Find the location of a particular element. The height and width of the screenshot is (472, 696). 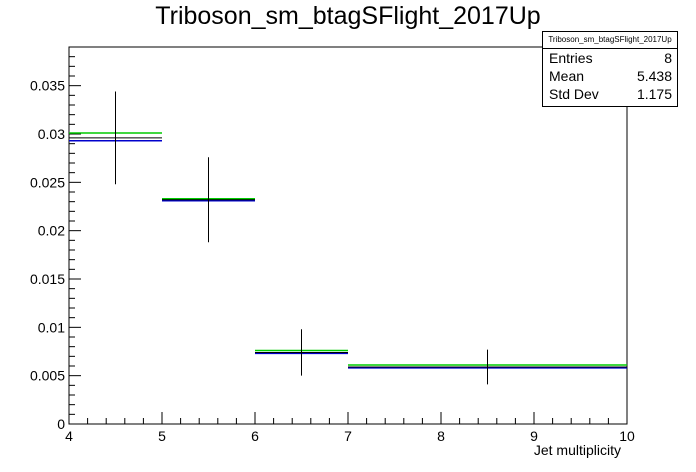

stats-std-value: 1.175 is located at coordinates (654, 94).